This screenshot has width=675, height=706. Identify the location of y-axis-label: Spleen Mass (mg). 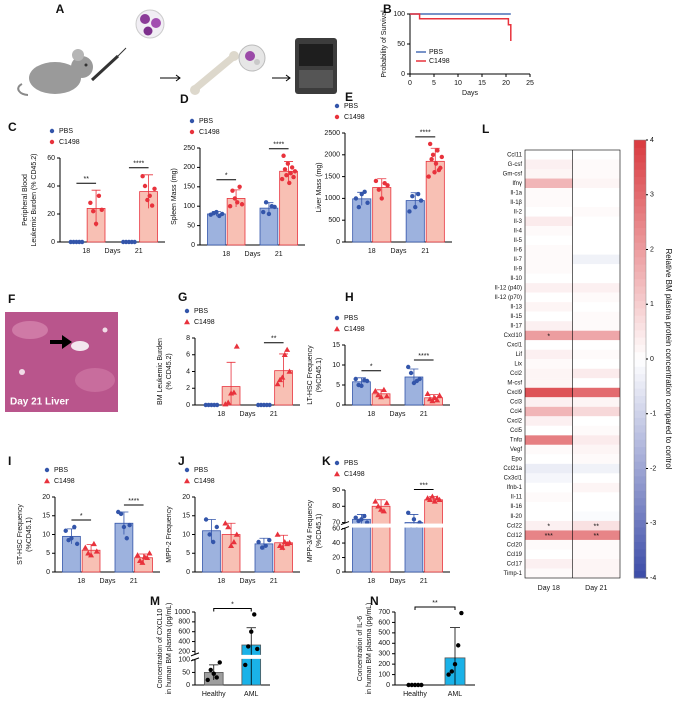
(174, 196).